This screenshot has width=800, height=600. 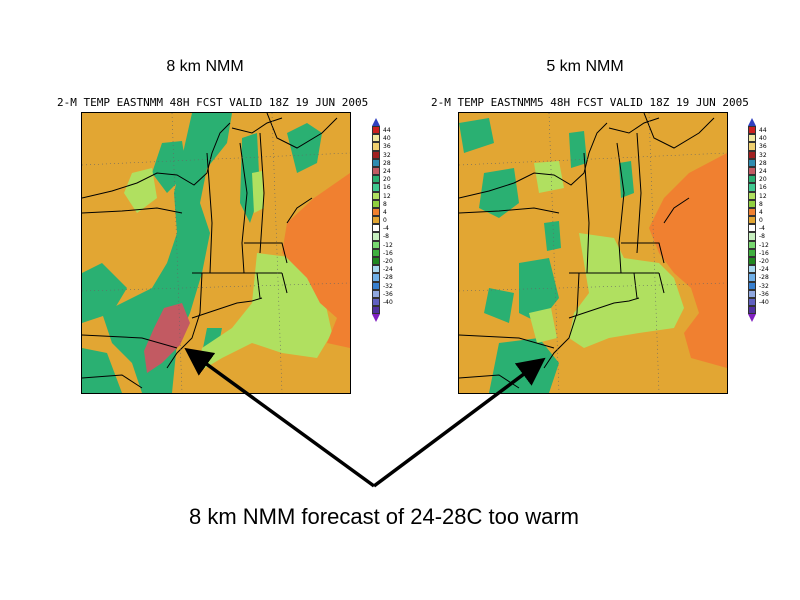 I want to click on colorbar-label: 0, so click(x=385, y=221).